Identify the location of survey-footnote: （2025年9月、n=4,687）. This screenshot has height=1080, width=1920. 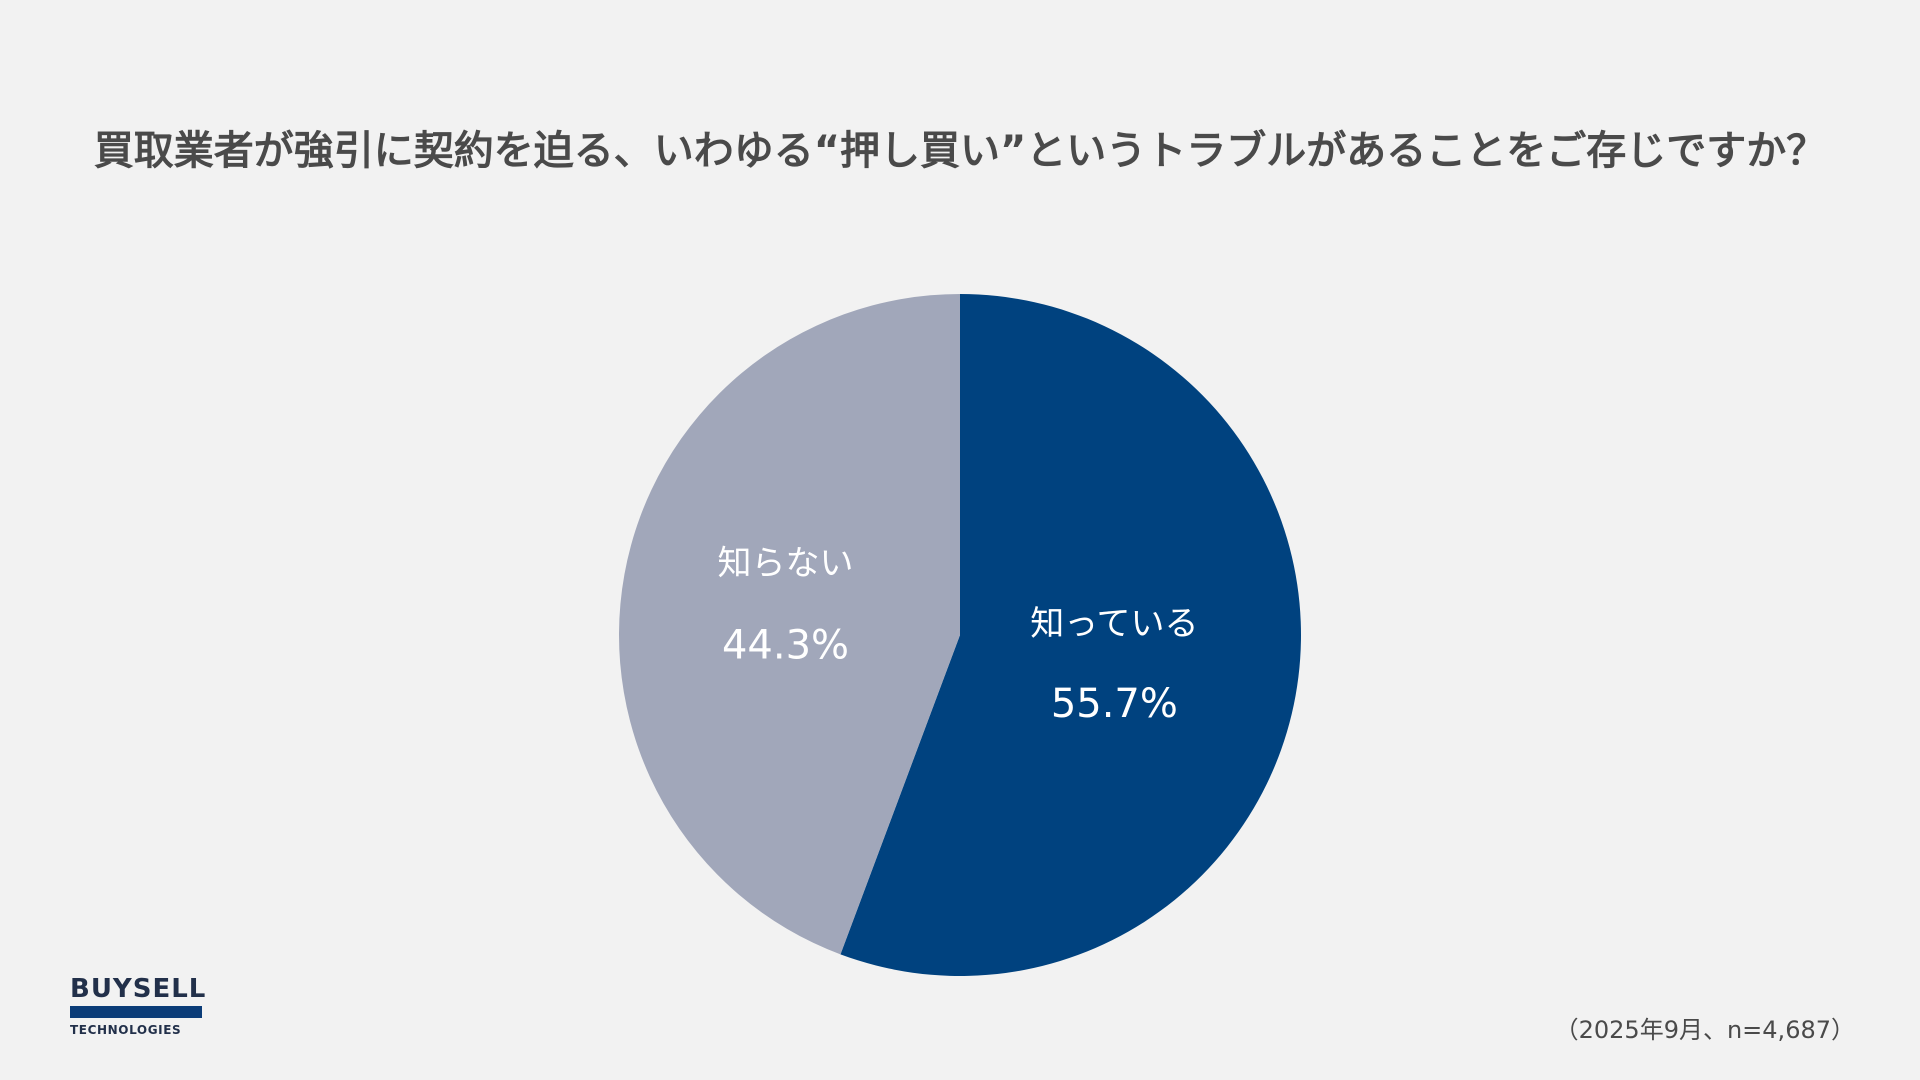
(1704, 1030).